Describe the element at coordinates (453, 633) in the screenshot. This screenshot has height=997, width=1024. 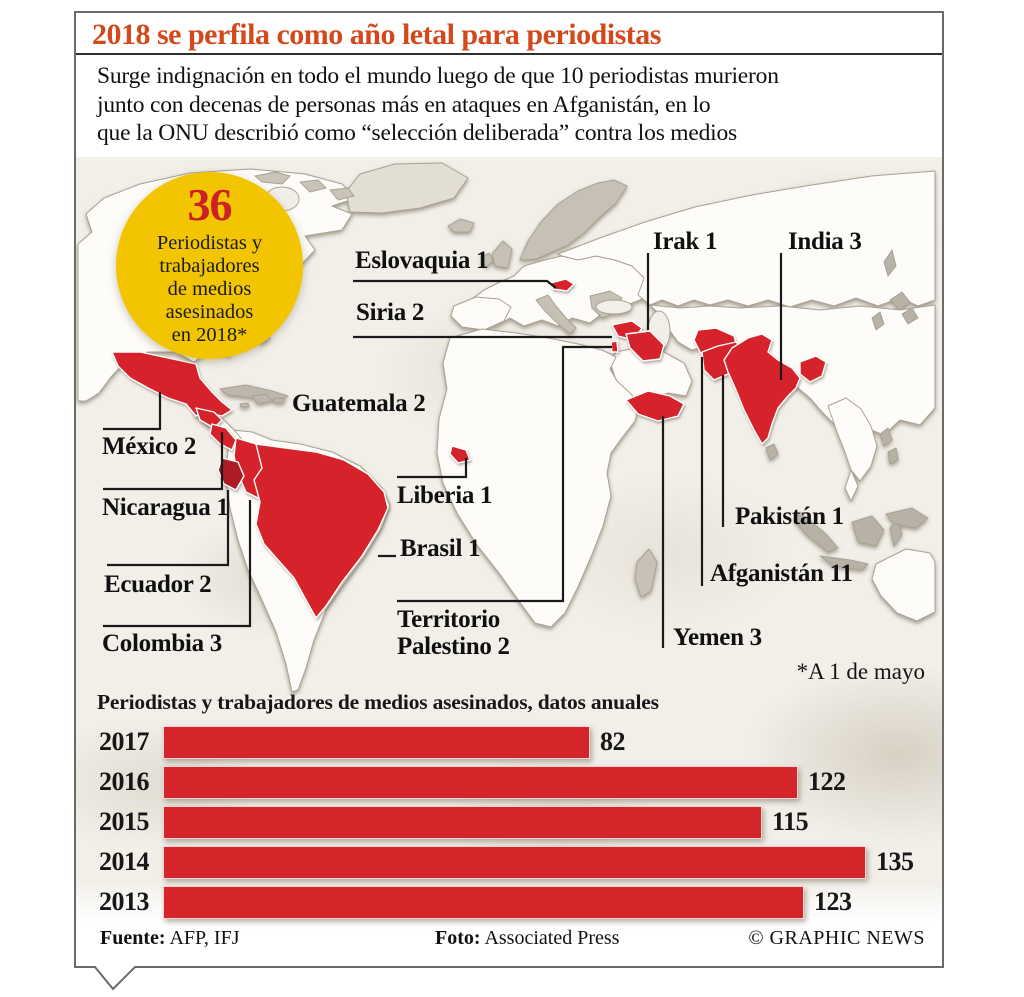
I see `map-label-territorio-palestino: Territorio Palestino 2` at that location.